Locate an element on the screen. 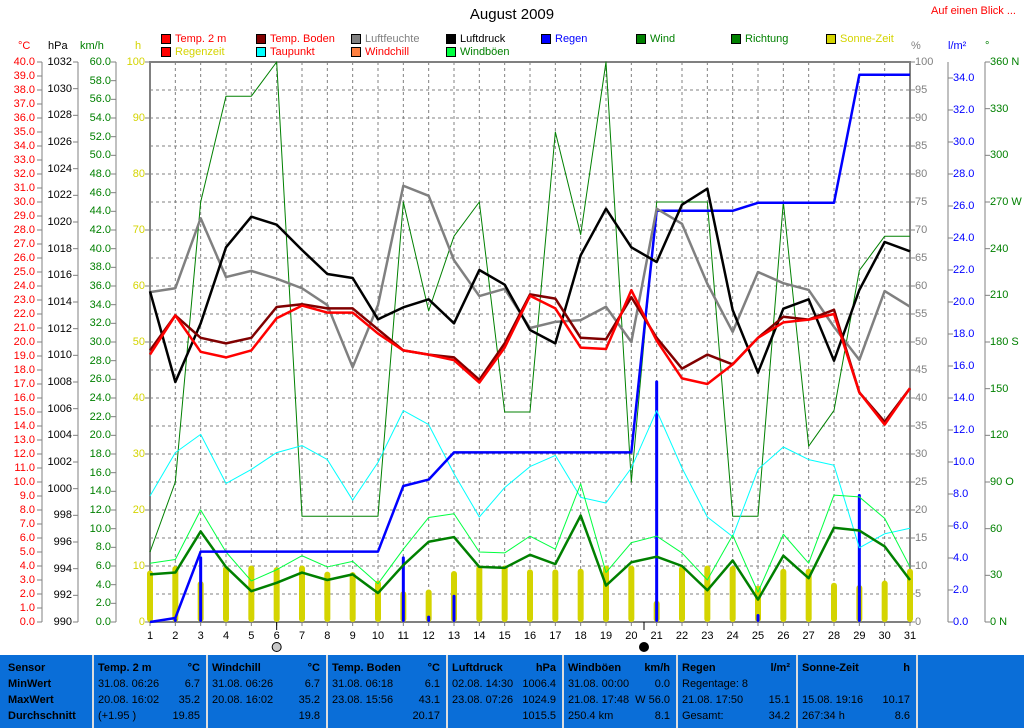 The width and height of the screenshot is (1024, 728). x-tick-label: 21 is located at coordinates (657, 636).